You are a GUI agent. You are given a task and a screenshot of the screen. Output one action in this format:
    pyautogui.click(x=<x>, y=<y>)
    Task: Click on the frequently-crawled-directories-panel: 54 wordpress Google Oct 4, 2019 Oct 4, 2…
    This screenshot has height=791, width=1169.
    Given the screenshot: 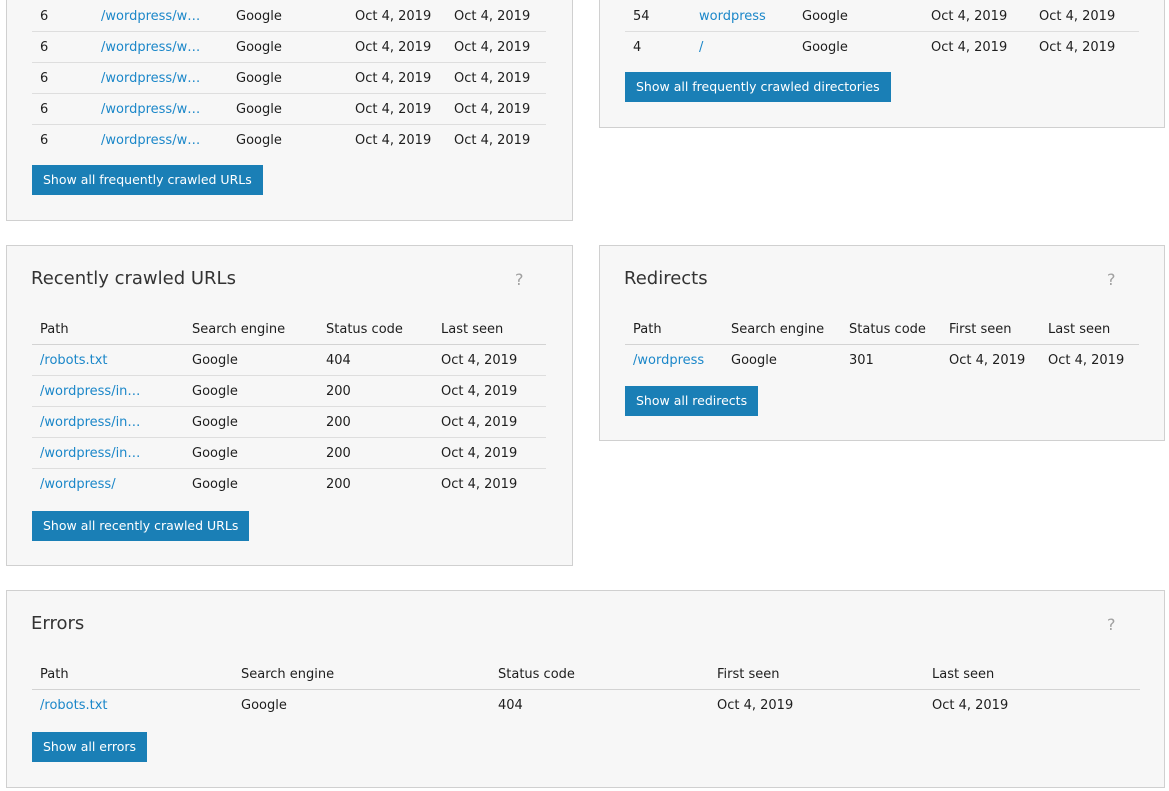 What is the action you would take?
    pyautogui.click(x=882, y=64)
    